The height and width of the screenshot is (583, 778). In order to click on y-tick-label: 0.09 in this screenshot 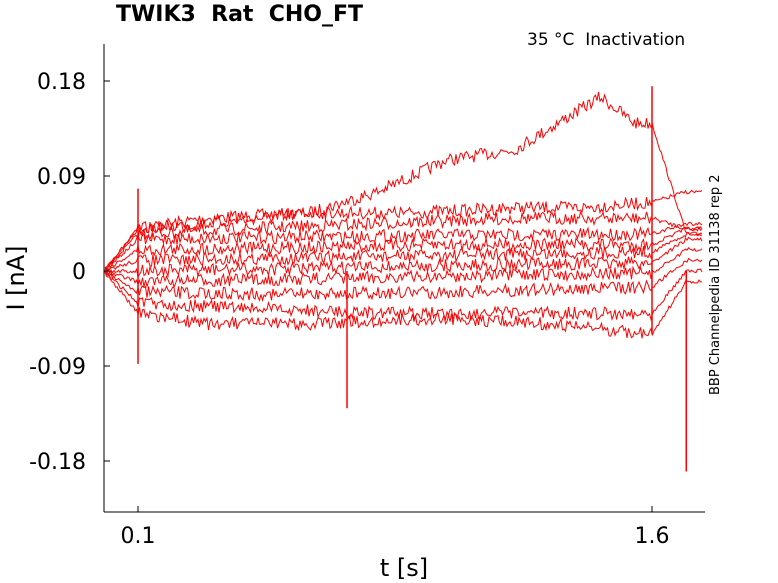, I will do `click(61, 177)`.